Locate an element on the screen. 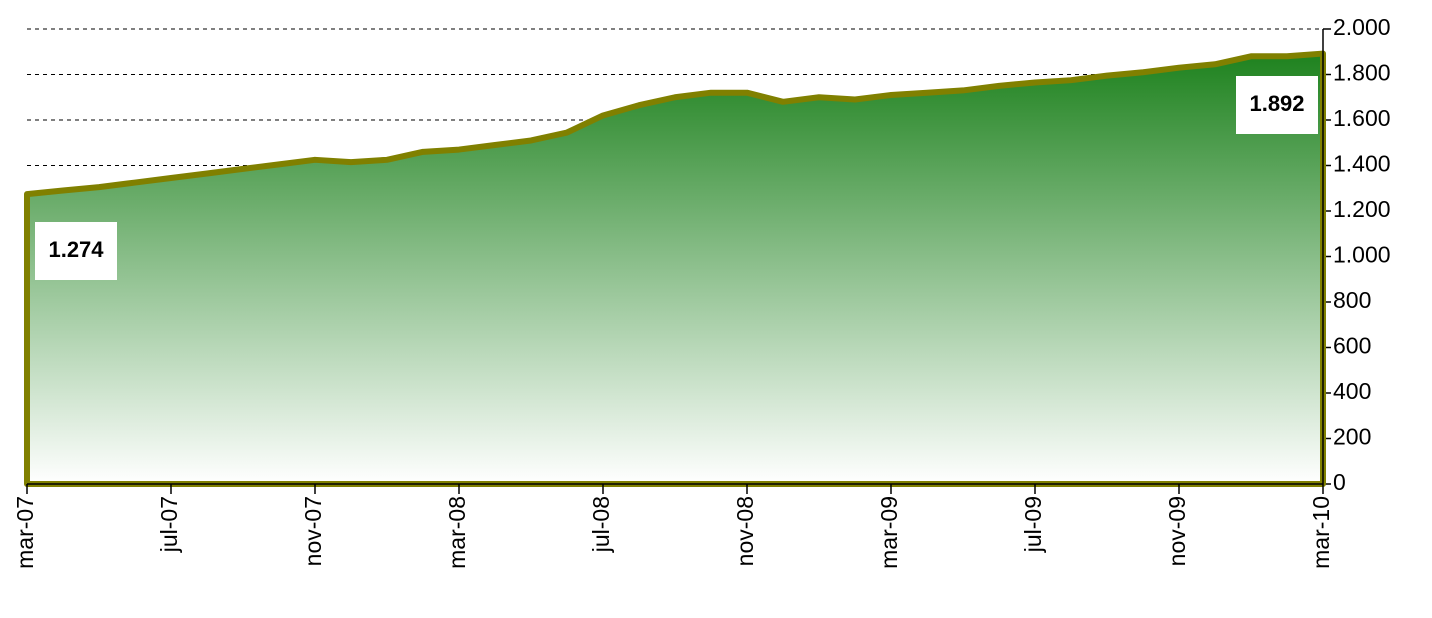  x-tick-label: mar-10 is located at coordinates (1321, 532).